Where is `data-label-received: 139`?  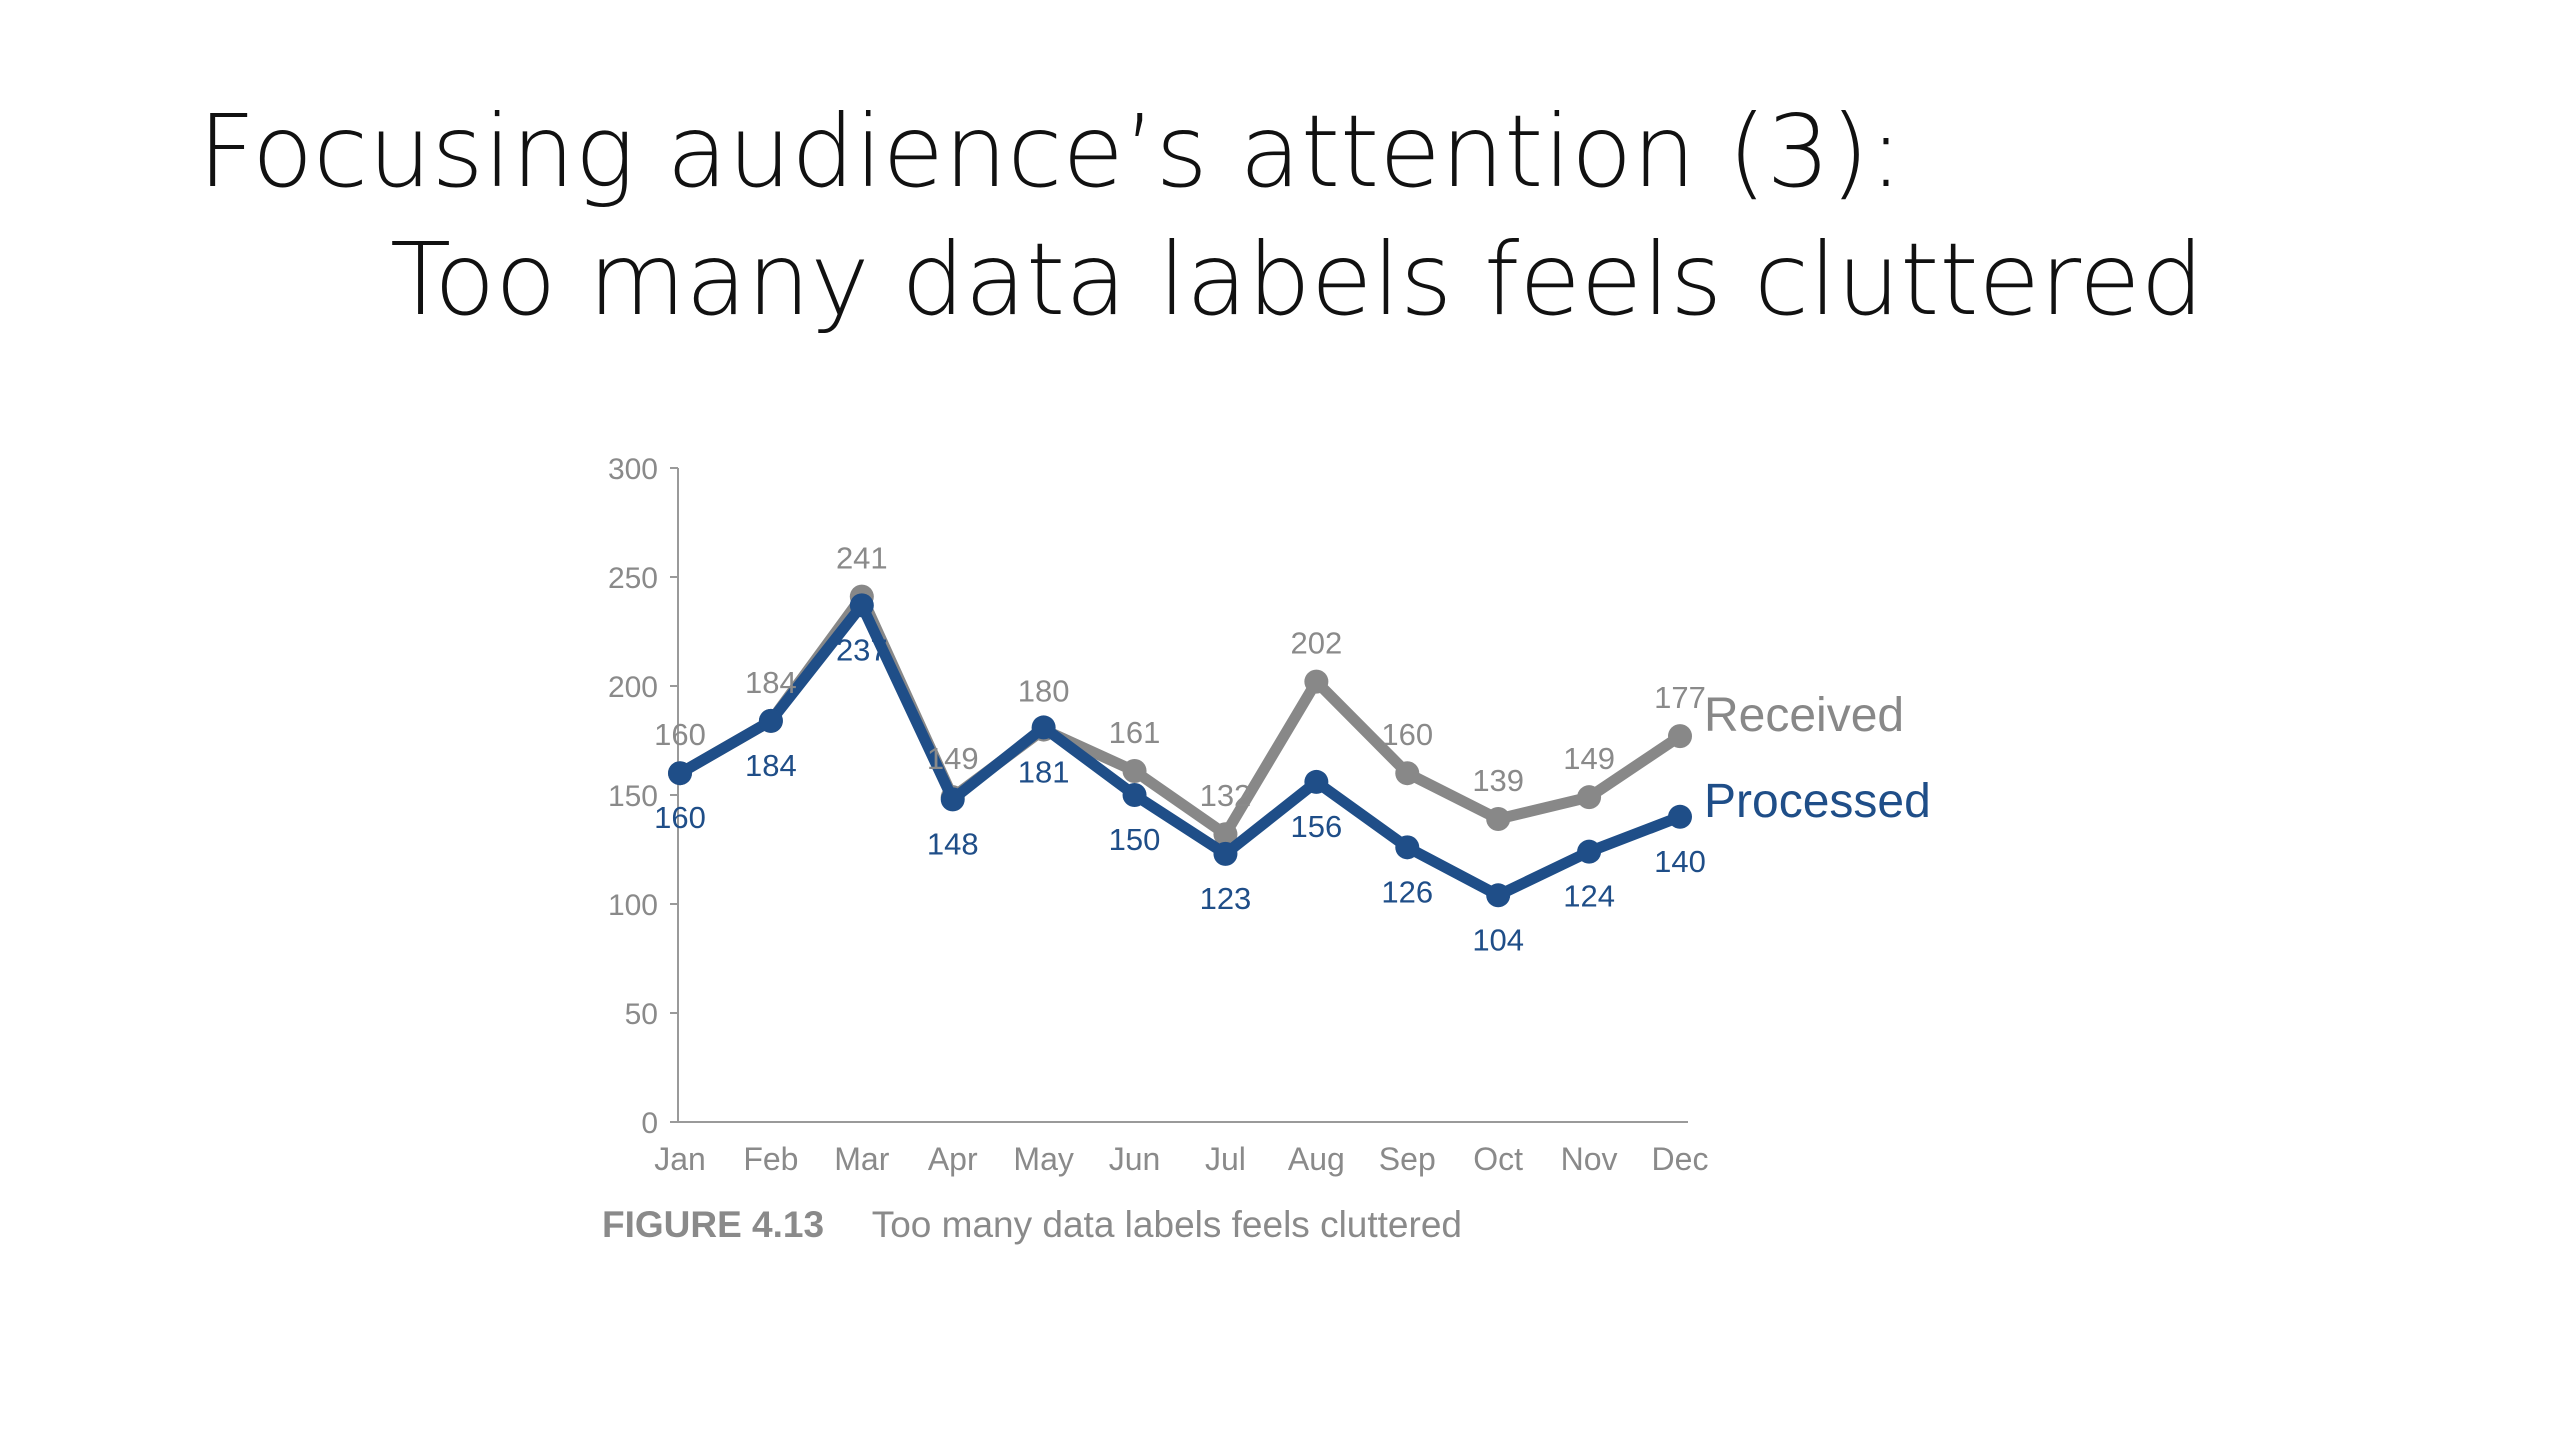 data-label-received: 139 is located at coordinates (1498, 780).